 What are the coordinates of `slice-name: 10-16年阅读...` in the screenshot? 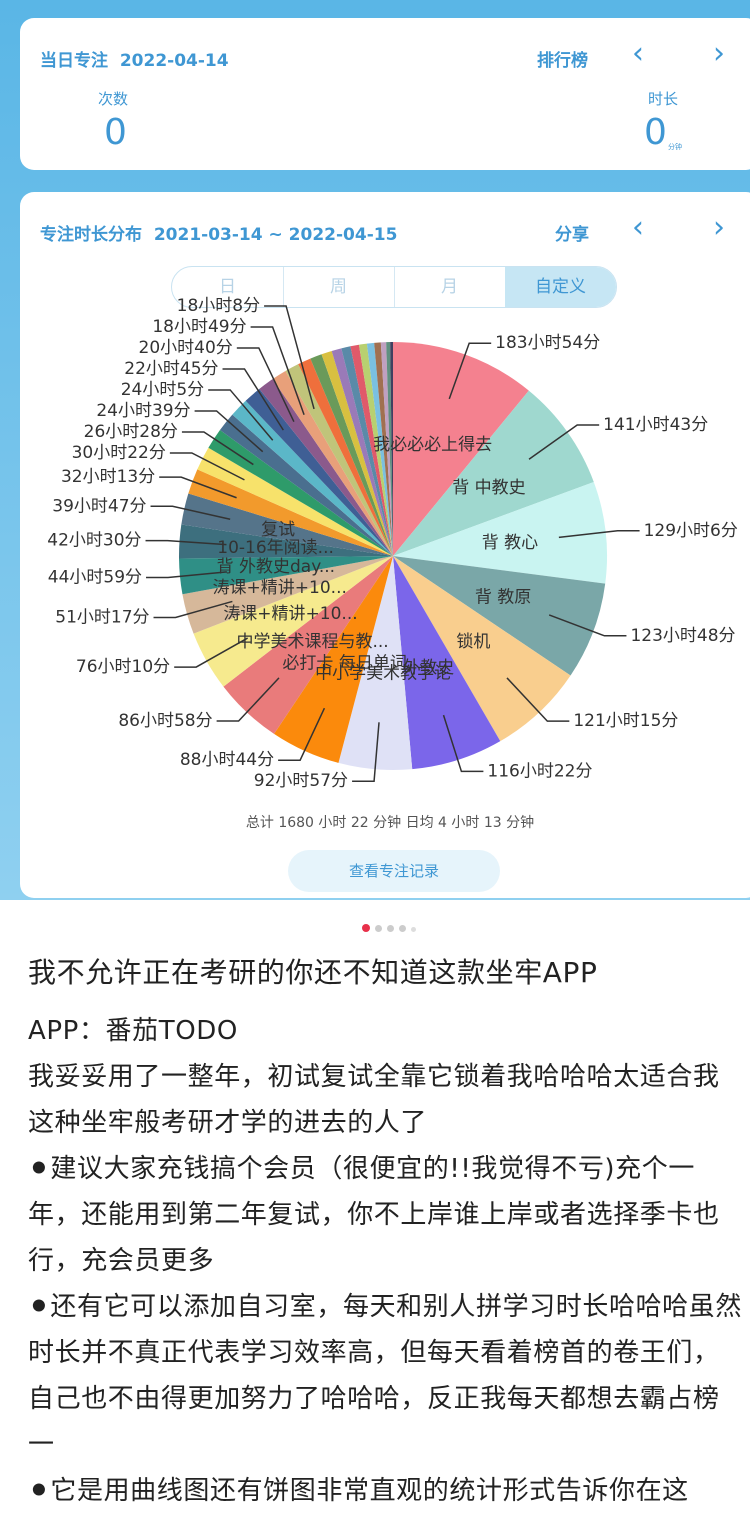 It's located at (275, 548).